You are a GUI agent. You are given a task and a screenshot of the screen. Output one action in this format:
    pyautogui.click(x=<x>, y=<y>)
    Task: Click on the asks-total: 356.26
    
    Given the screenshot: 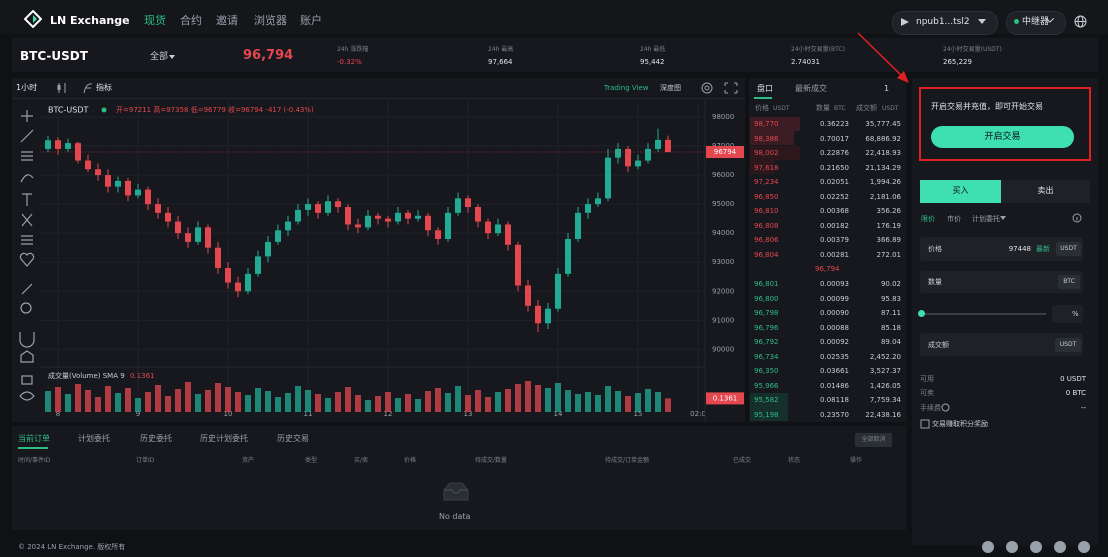 What is the action you would take?
    pyautogui.click(x=889, y=211)
    